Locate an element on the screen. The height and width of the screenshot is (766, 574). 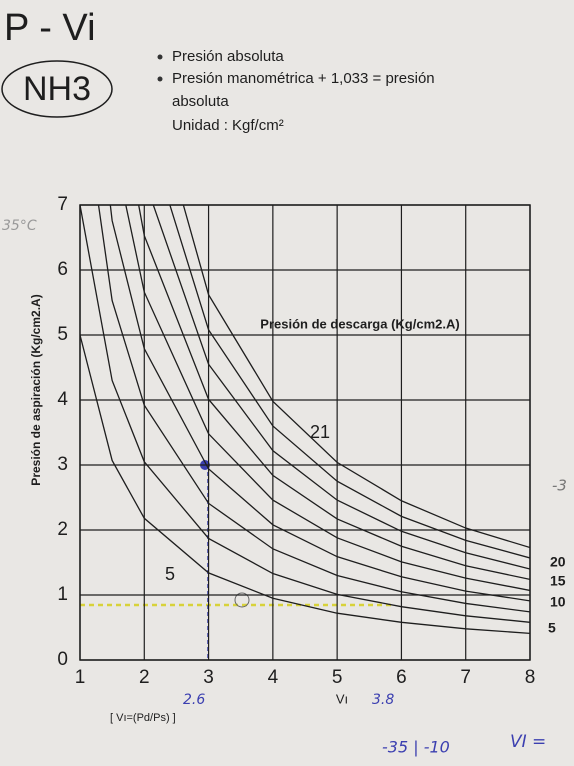
x-tick-label: 8 is located at coordinates (530, 677).